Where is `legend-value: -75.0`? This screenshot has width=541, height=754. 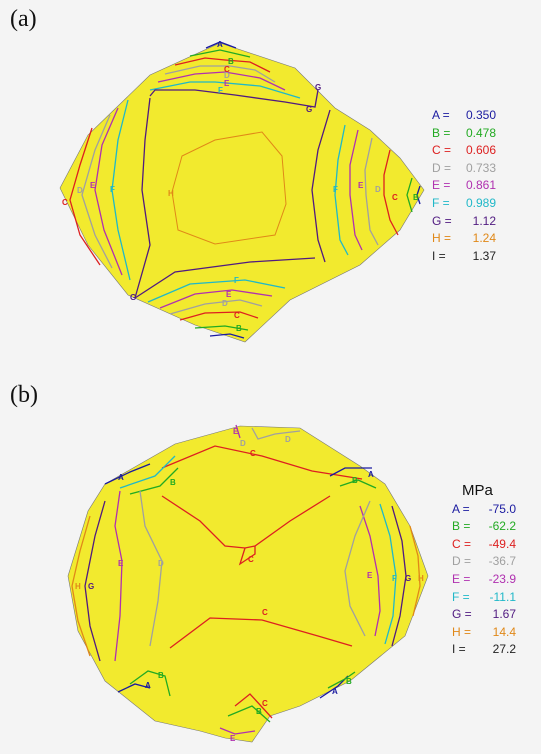
legend-value: -75.0 is located at coordinates (502, 508).